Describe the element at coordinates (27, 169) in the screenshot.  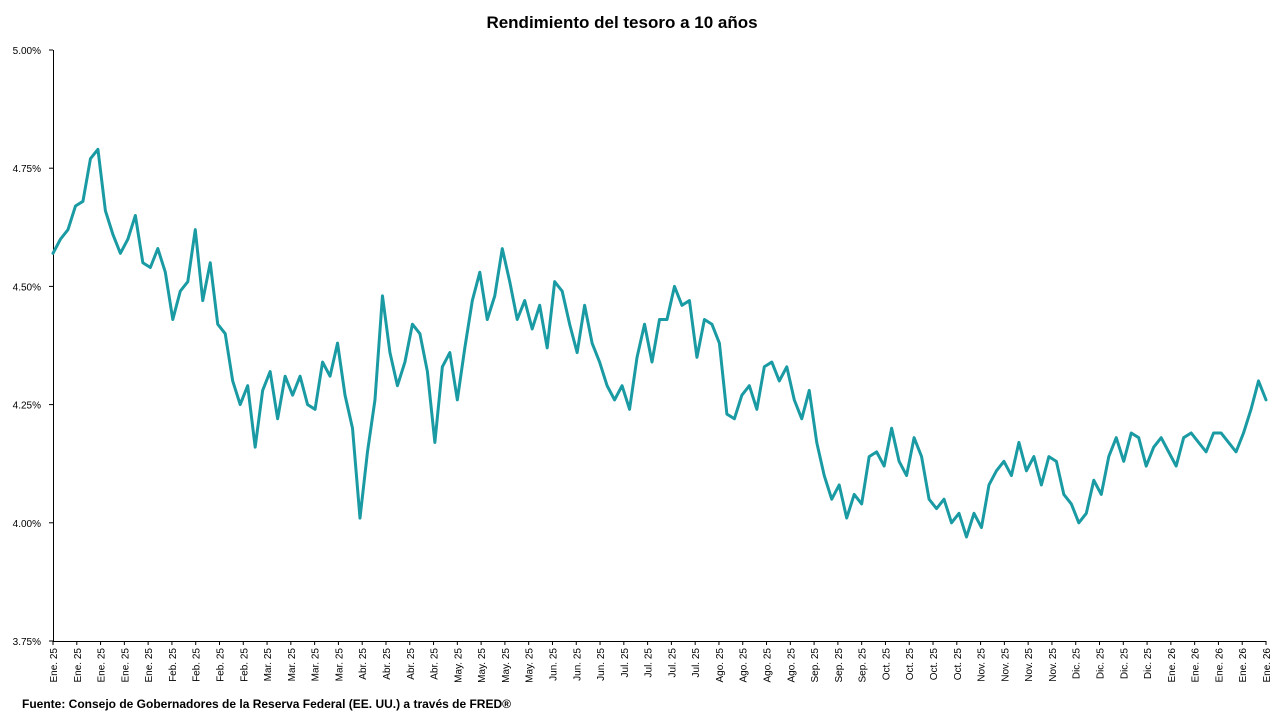
I see `y-tick-label: 4.75%` at that location.